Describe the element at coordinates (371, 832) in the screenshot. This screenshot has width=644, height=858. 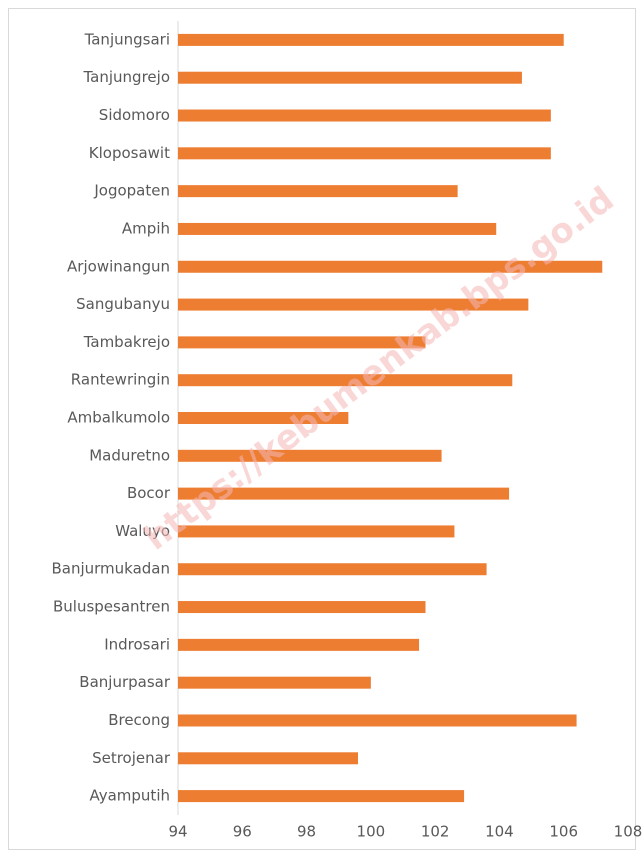
I see `x-tick-label: 100` at that location.